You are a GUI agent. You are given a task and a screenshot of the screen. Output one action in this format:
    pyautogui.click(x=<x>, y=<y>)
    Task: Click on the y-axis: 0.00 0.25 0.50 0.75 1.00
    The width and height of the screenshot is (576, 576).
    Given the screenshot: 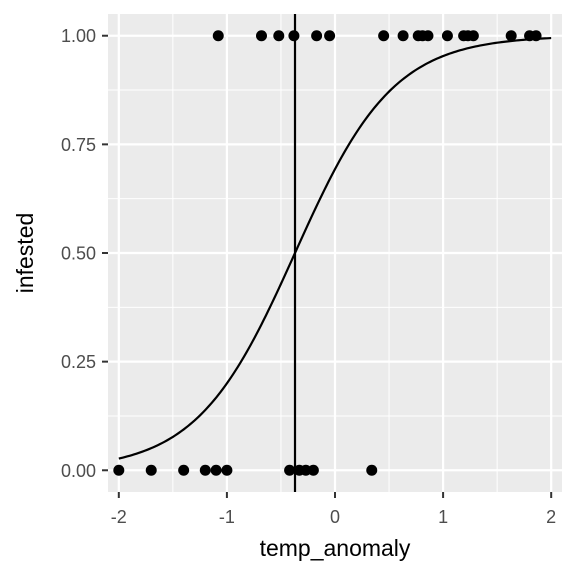 What is the action you would take?
    pyautogui.click(x=84, y=253)
    